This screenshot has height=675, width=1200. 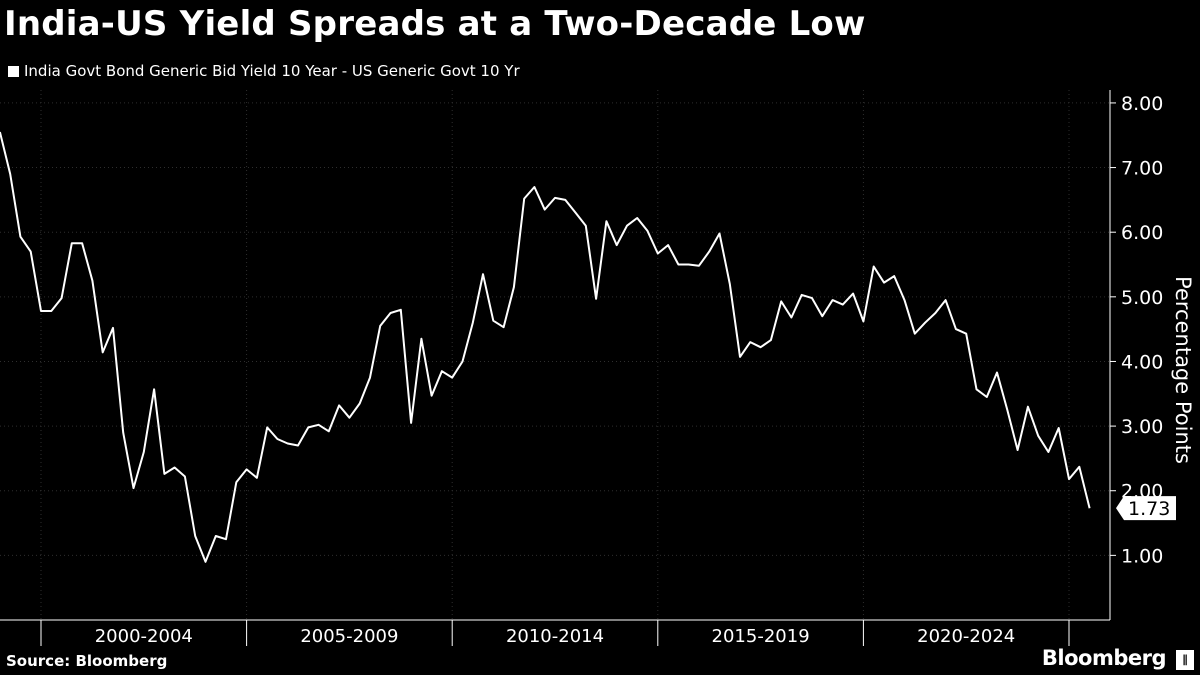 What do you see at coordinates (1142, 233) in the screenshot?
I see `y-tick-label: 6.00` at bounding box center [1142, 233].